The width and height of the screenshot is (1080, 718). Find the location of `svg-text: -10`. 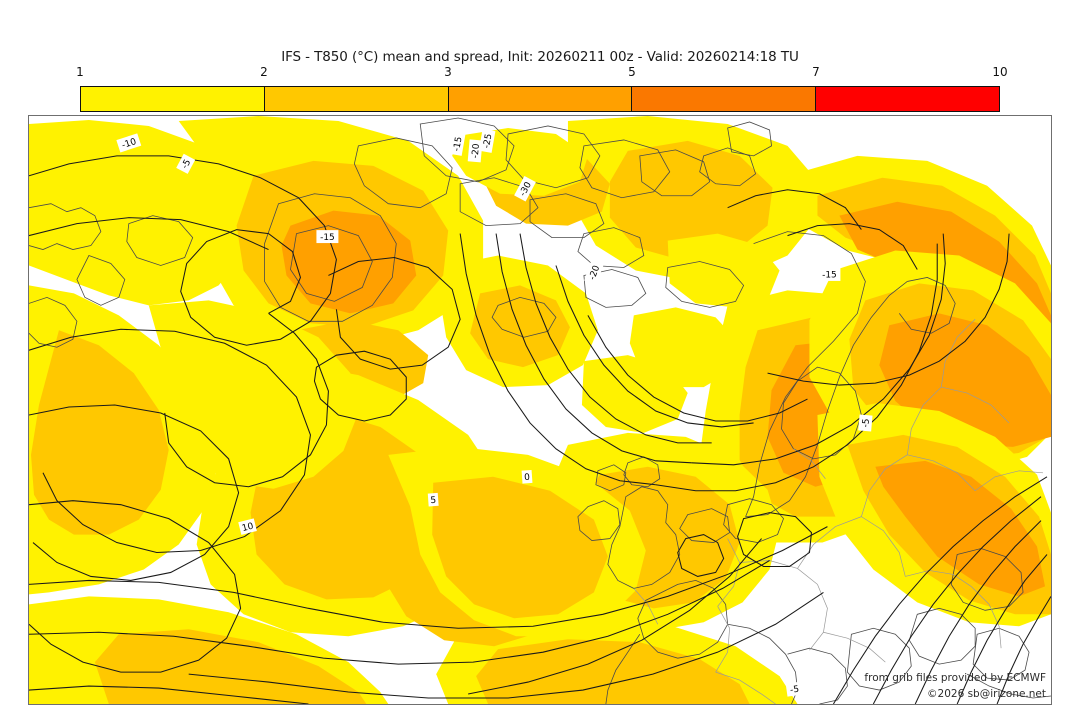

svg-text: -10 is located at coordinates (129, 144).